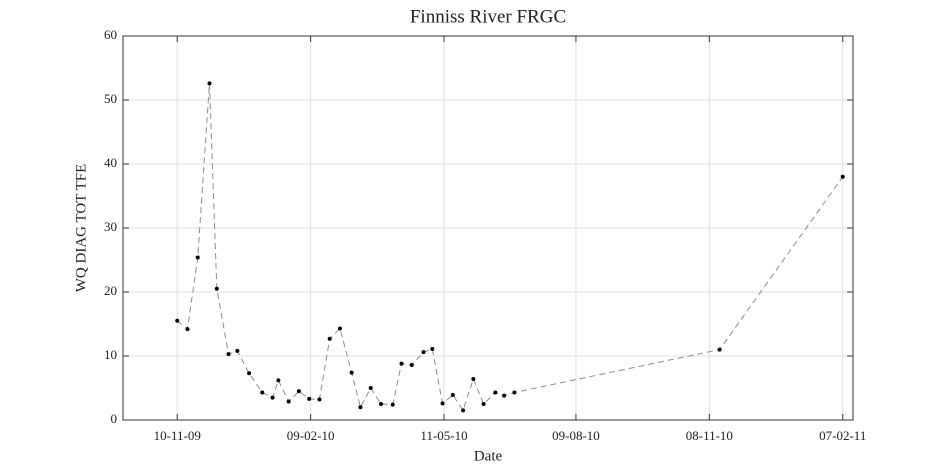  Describe the element at coordinates (114, 418) in the screenshot. I see `y-tick-label: 0` at that location.